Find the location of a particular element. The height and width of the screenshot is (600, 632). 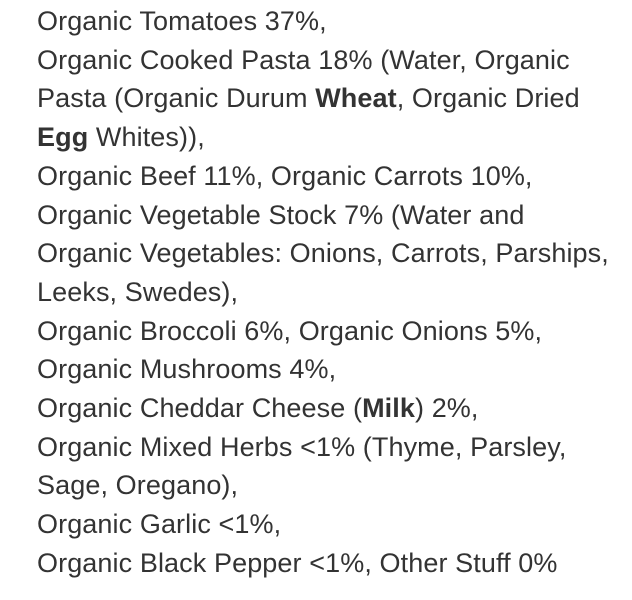

ingredient-text: Organic Broccoli 6%, Organic Onions 5%, is located at coordinates (290, 330).